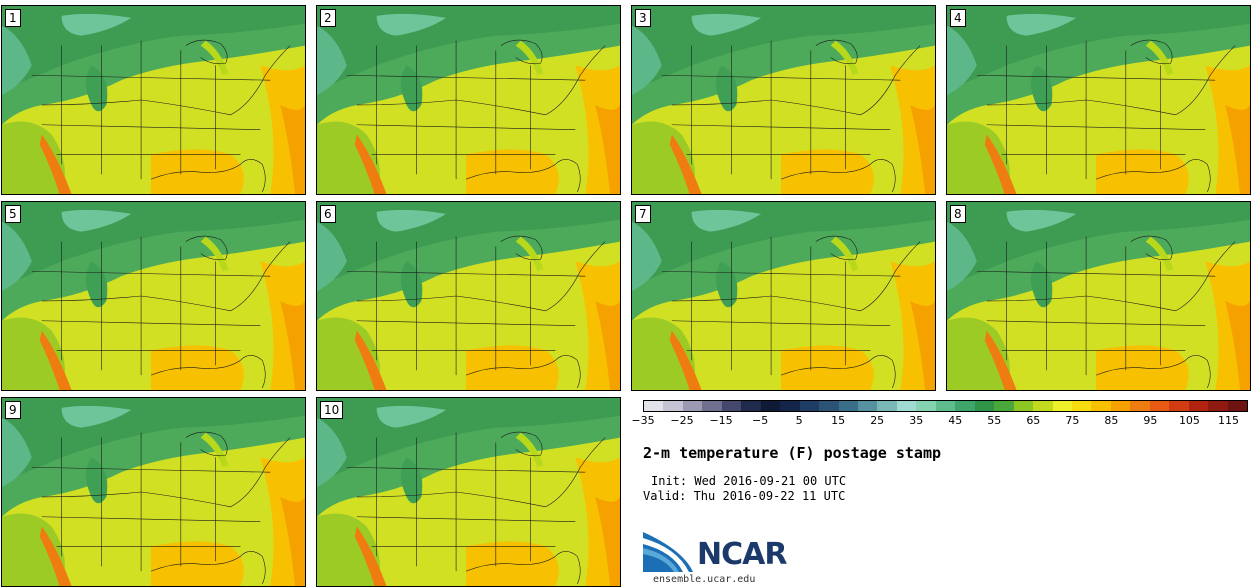 The image size is (1260, 588). Describe the element at coordinates (749, 481) in the screenshot. I see `init-time: Init: Wed 2016-09-21 00 UTC` at that location.